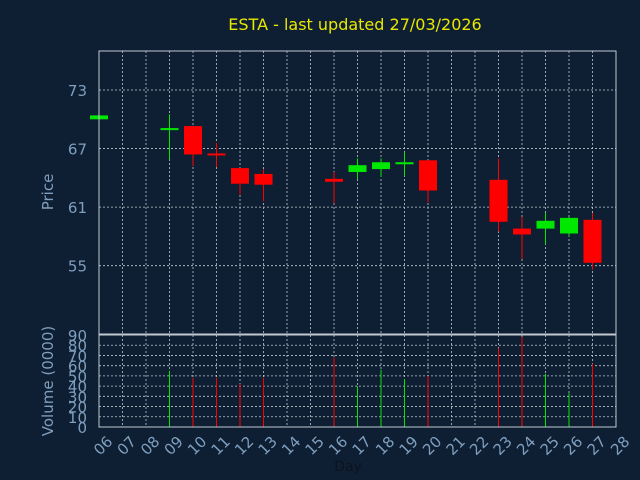 The height and width of the screenshot is (480, 640). What do you see at coordinates (381, 382) in the screenshot?
I see `volume-bars` at bounding box center [381, 382].